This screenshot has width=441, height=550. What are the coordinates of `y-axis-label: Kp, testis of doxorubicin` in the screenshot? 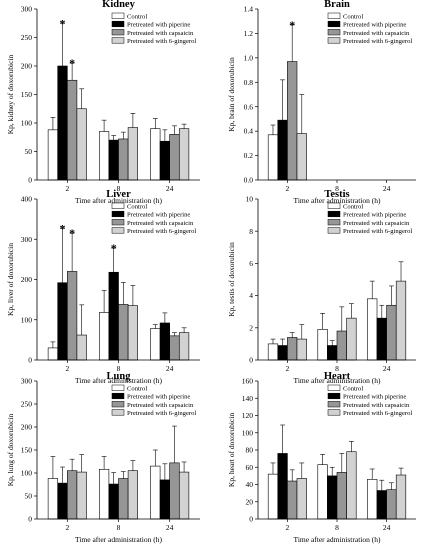 It's located at (231, 279).